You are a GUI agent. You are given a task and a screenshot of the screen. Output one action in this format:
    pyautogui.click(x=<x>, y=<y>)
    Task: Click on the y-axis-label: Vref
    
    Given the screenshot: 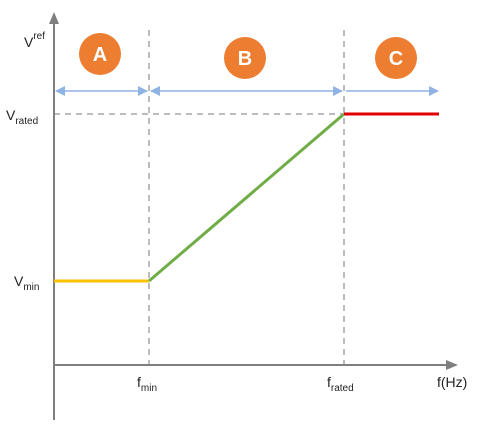 What is the action you would take?
    pyautogui.click(x=34, y=40)
    